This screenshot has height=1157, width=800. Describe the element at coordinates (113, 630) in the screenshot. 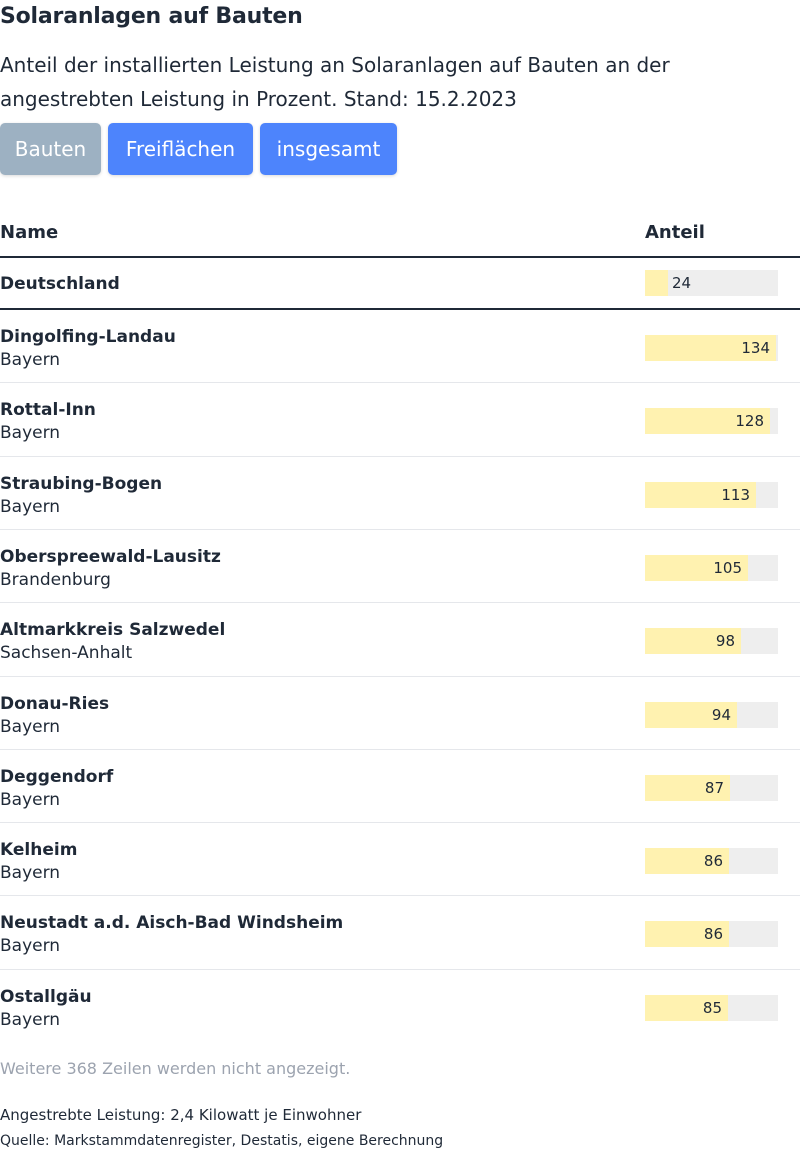

I see `row-name: Altmarkkreis Salzwedel` at that location.